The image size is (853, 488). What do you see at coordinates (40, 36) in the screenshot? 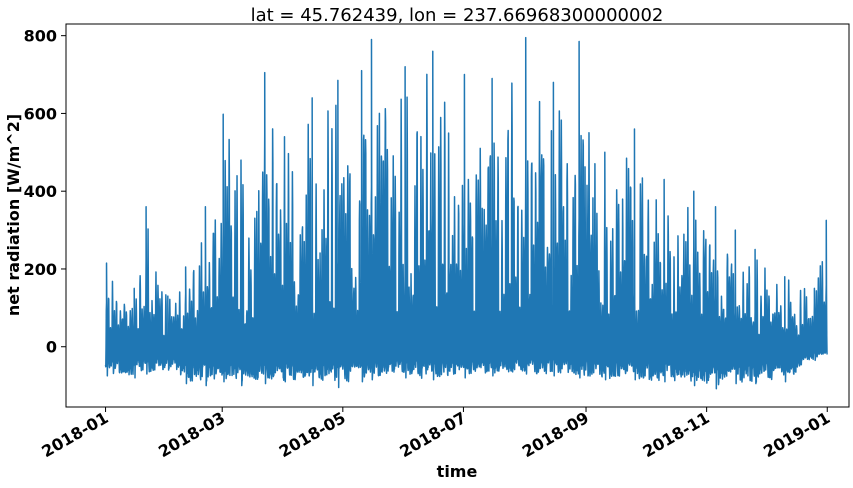
I see `y-tick-label: 800` at bounding box center [40, 36].